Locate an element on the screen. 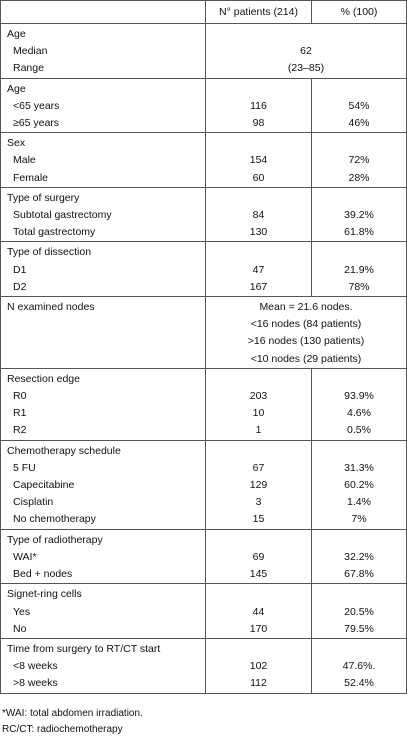 The width and height of the screenshot is (407, 737). patients-cell: 102 is located at coordinates (258, 667).